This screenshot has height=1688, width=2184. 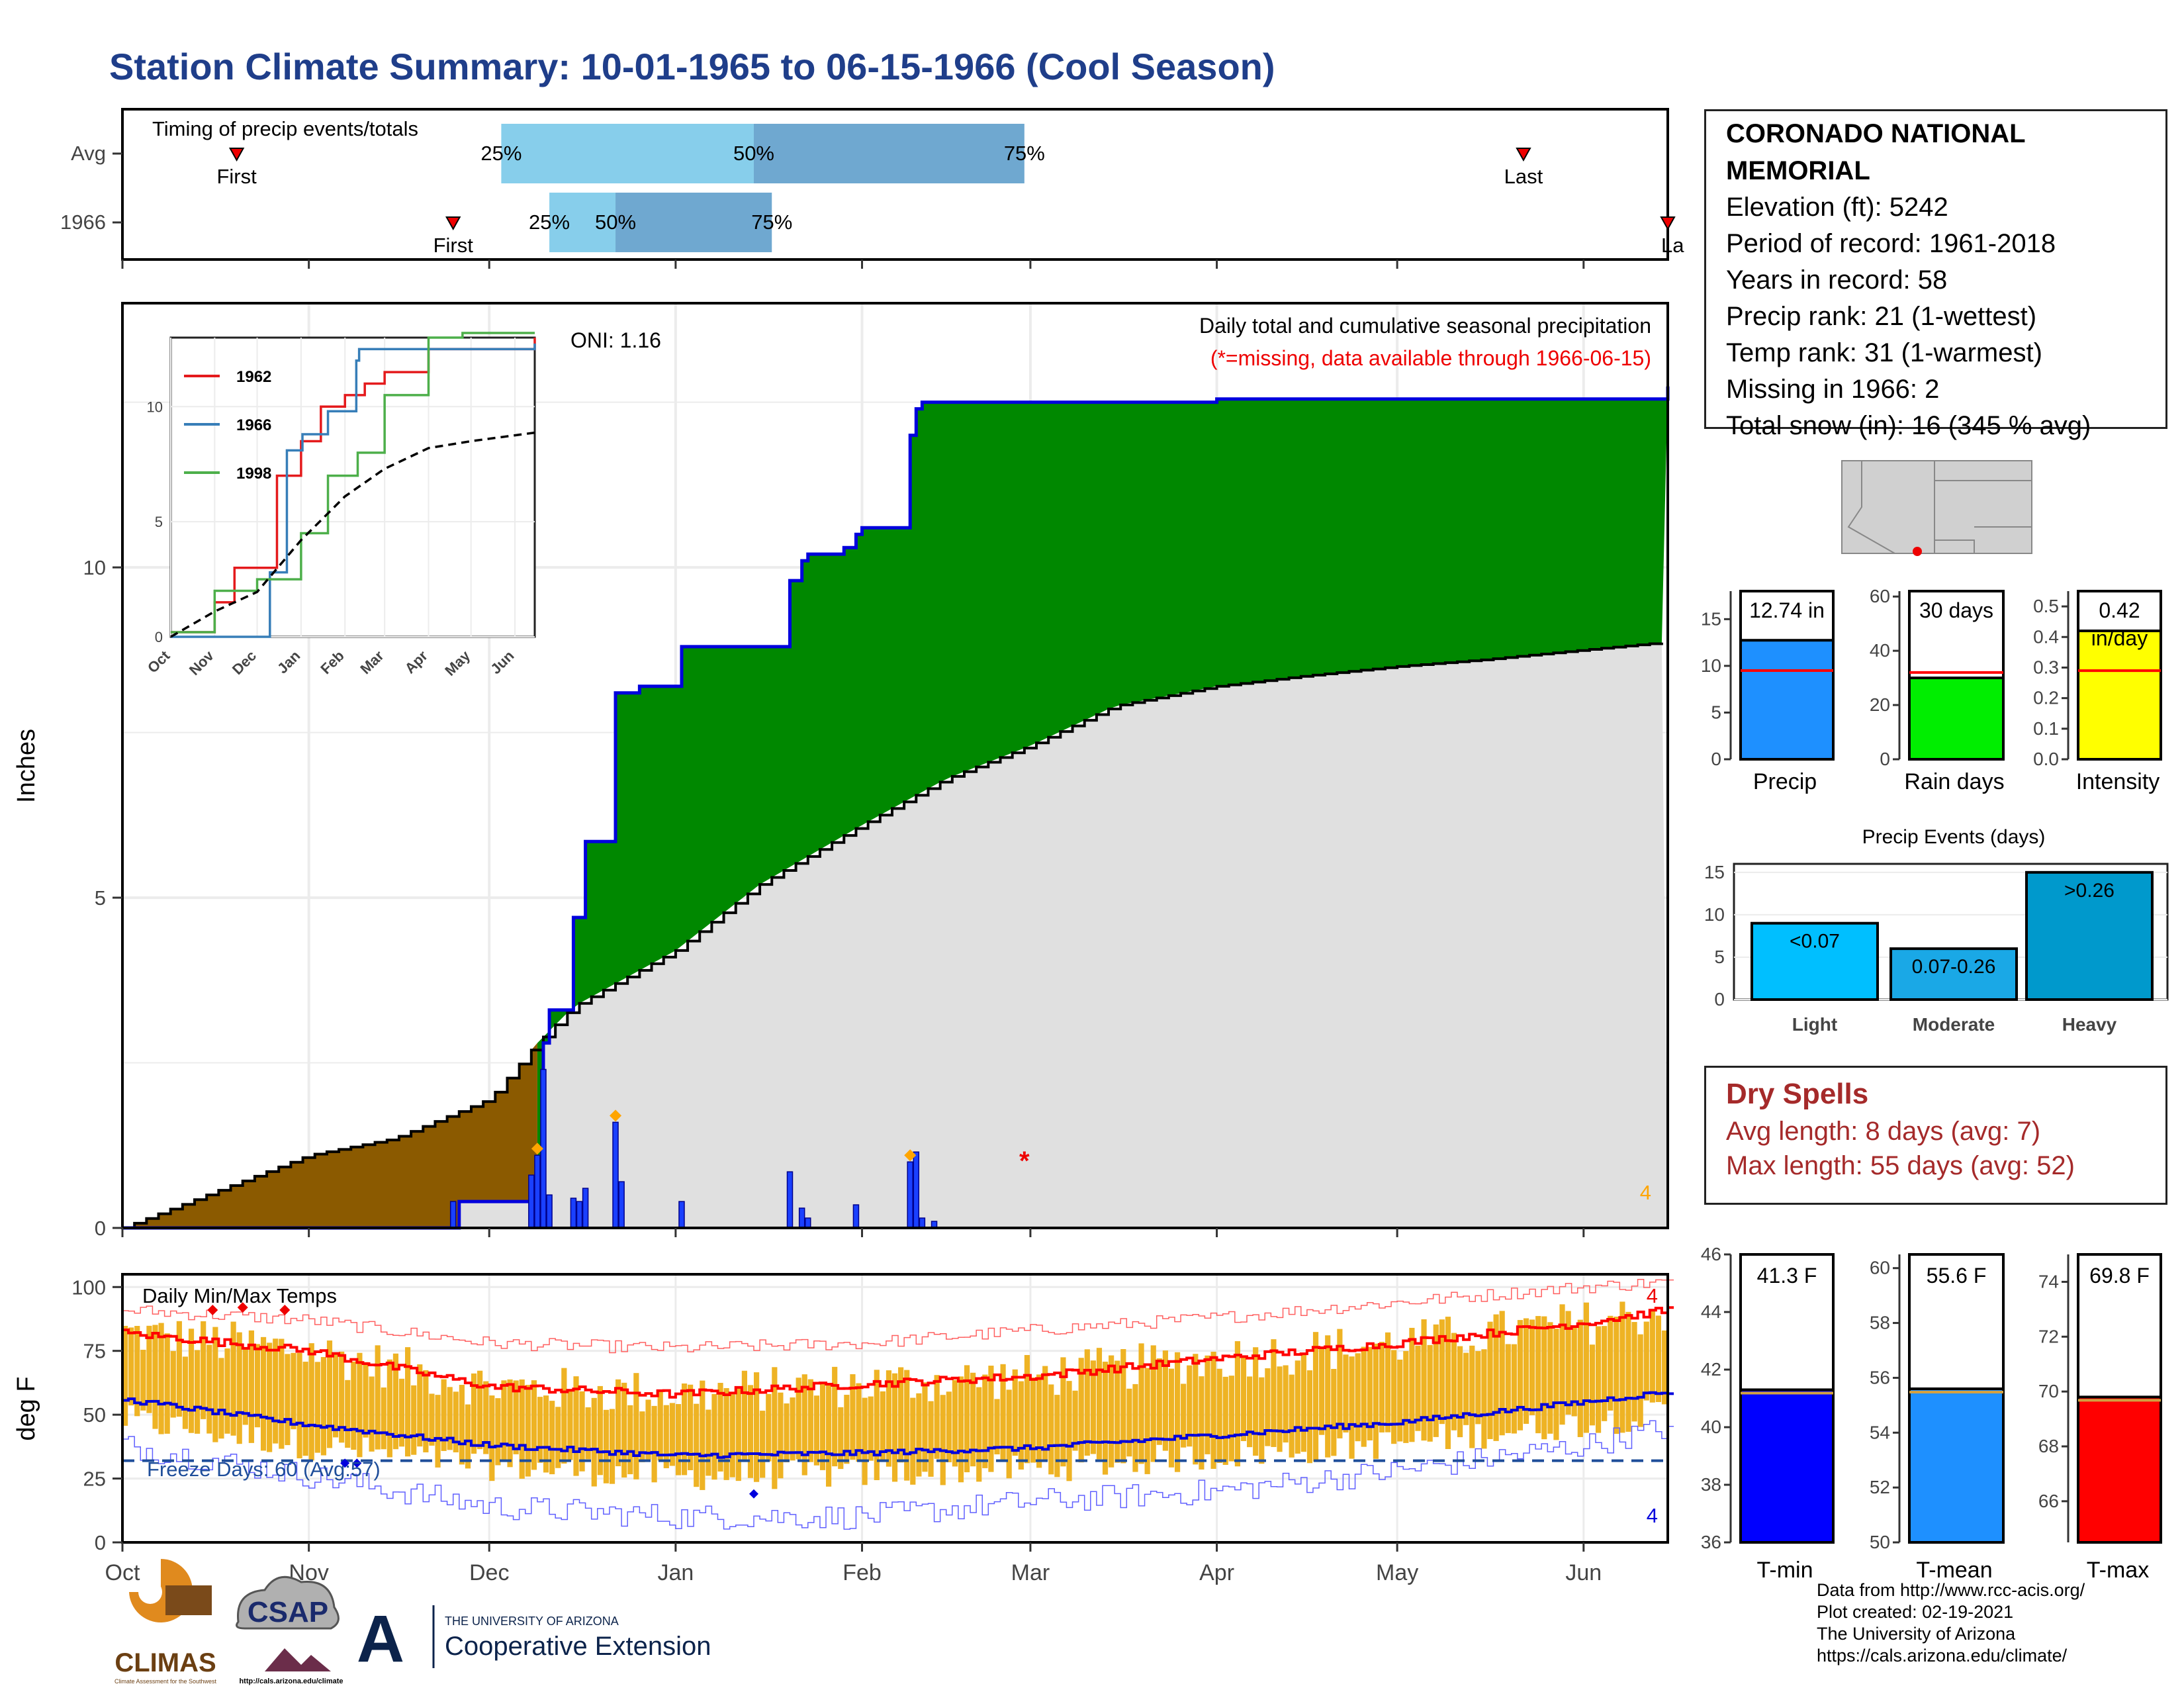 What do you see at coordinates (1954, 781) in the screenshot?
I see `summary-bar-category: Rain days` at bounding box center [1954, 781].